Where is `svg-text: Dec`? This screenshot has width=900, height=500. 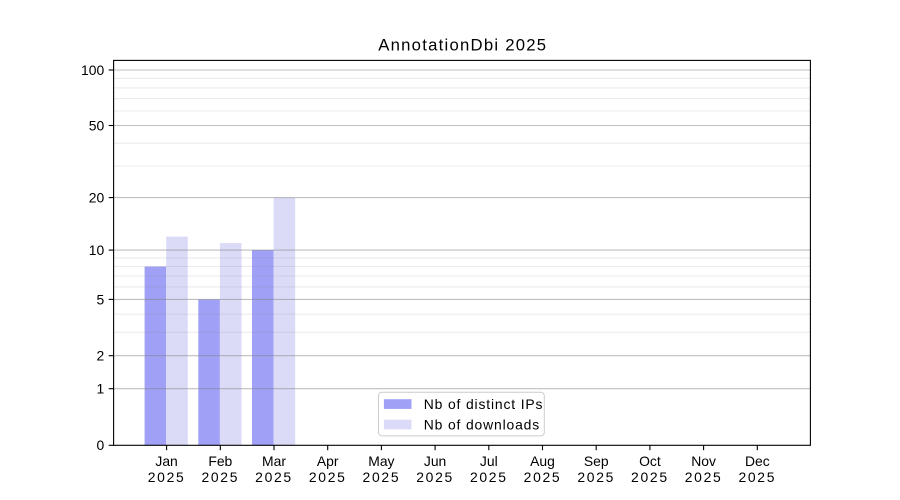 svg-text: Dec is located at coordinates (757, 461).